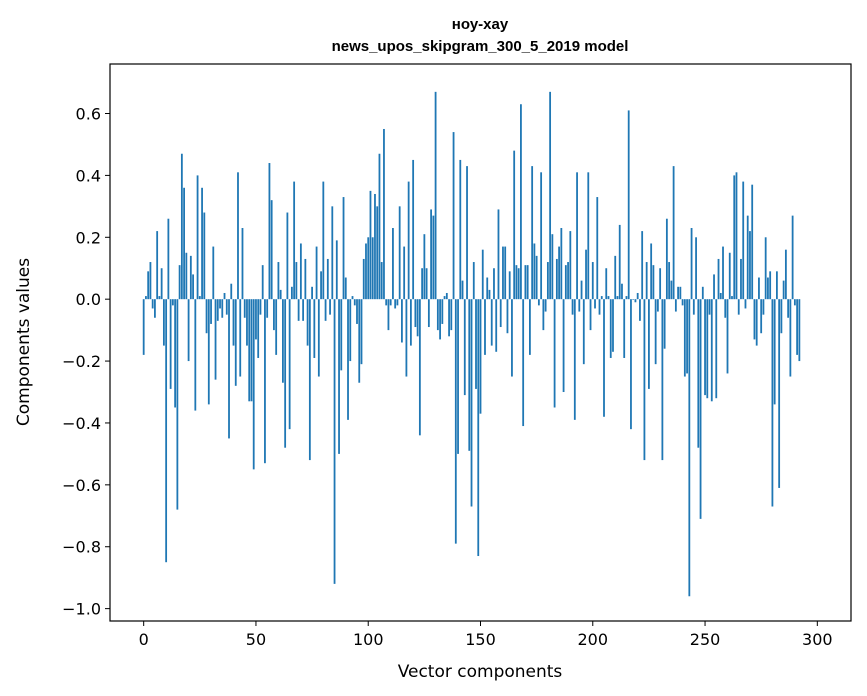 Image resolution: width=867 pixels, height=696 pixels. I want to click on x-axis-ticks: 0 50 100 150 200 250 300, so click(486, 635).